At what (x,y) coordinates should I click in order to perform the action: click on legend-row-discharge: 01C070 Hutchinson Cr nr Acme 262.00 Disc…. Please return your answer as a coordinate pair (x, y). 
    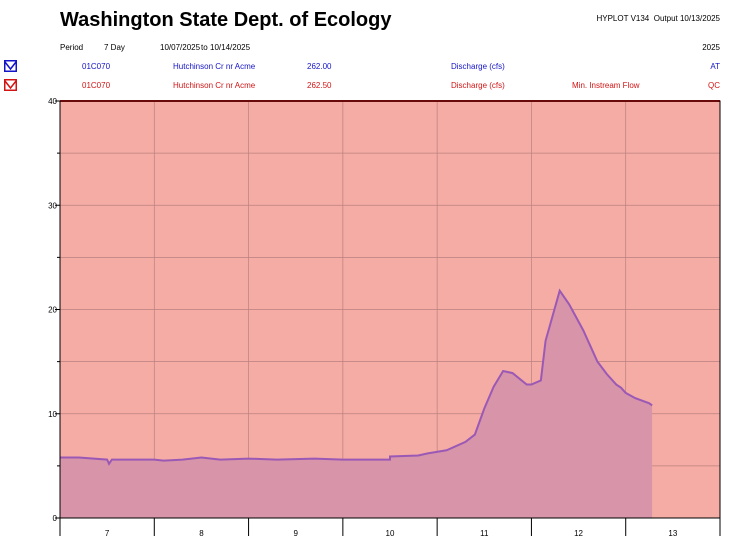
    Looking at the image, I should click on (362, 67).